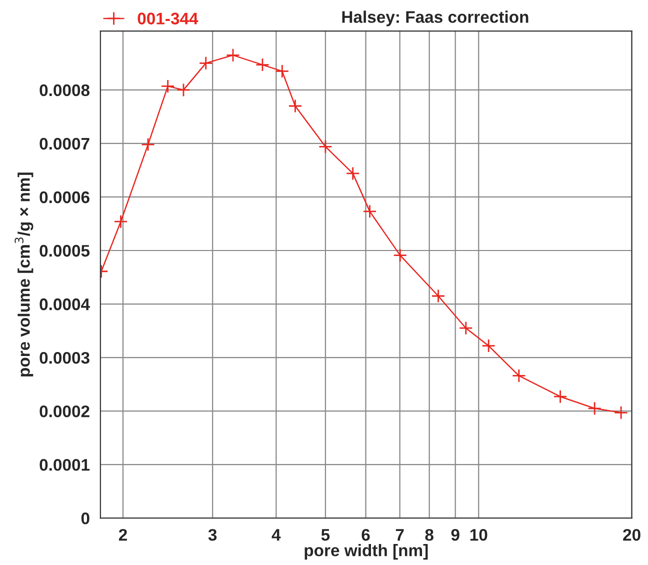 This screenshot has width=648, height=565. I want to click on x-tick-label: 7, so click(400, 535).